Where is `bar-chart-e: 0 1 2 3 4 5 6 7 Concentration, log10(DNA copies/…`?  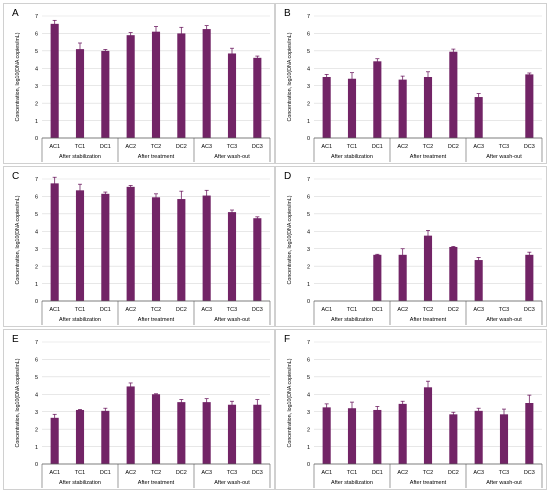 bar-chart-e: 0 1 2 3 4 5 6 7 Concentration, log10(DNA copies/… is located at coordinates (143, 414).